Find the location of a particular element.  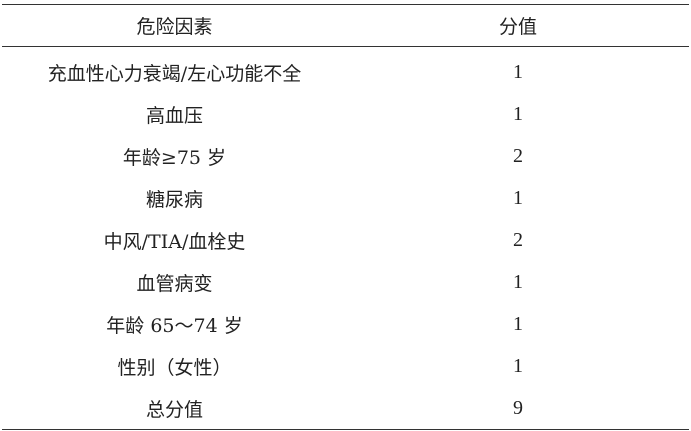

risk-factor-cell: 中风/TIA/血栓史 is located at coordinates (174, 241).